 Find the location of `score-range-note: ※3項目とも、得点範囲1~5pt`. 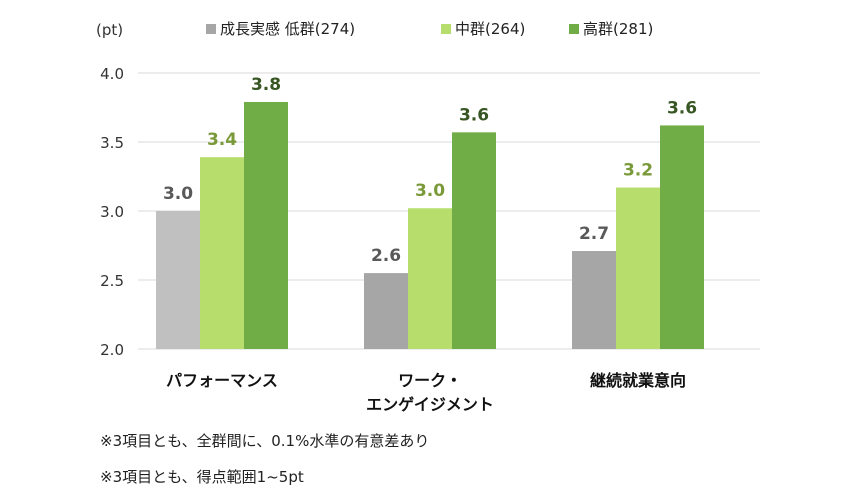

score-range-note: ※3項目とも、得点範囲1~5pt is located at coordinates (202, 477).